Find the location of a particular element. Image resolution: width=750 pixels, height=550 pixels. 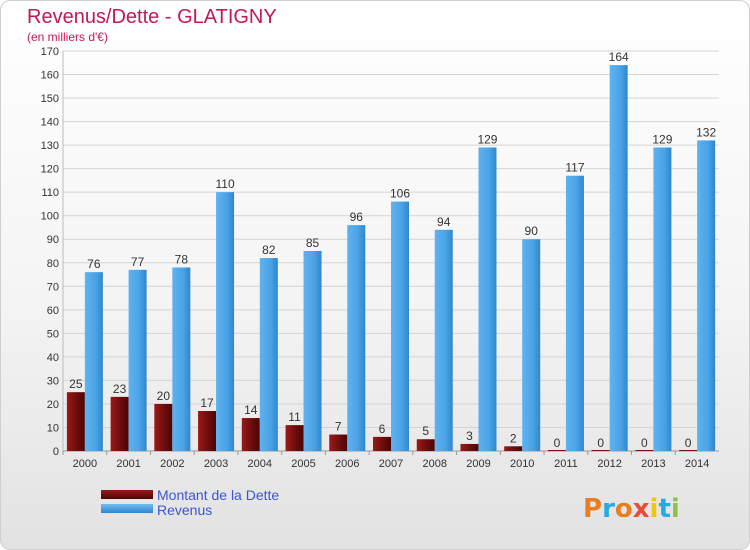

x-tick-label: 2005 is located at coordinates (303, 464).